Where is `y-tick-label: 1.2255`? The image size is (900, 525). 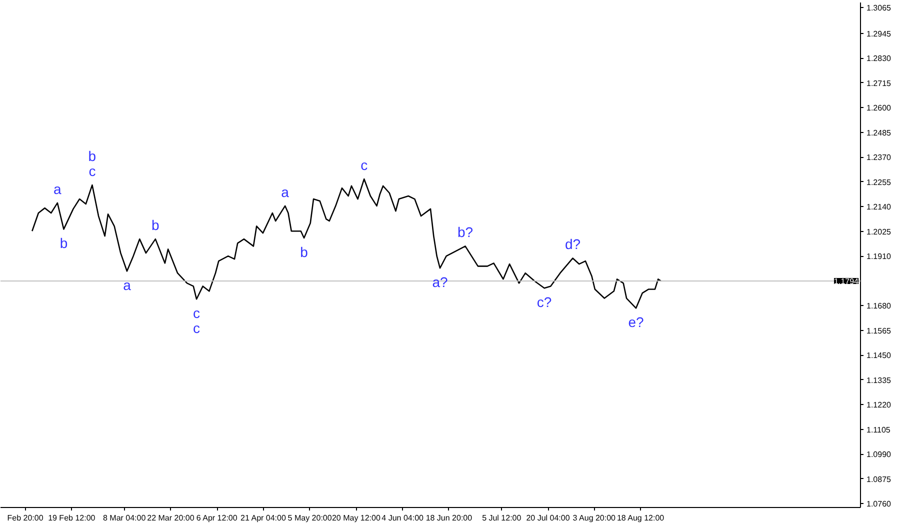
y-tick-label: 1.2255 is located at coordinates (879, 182).